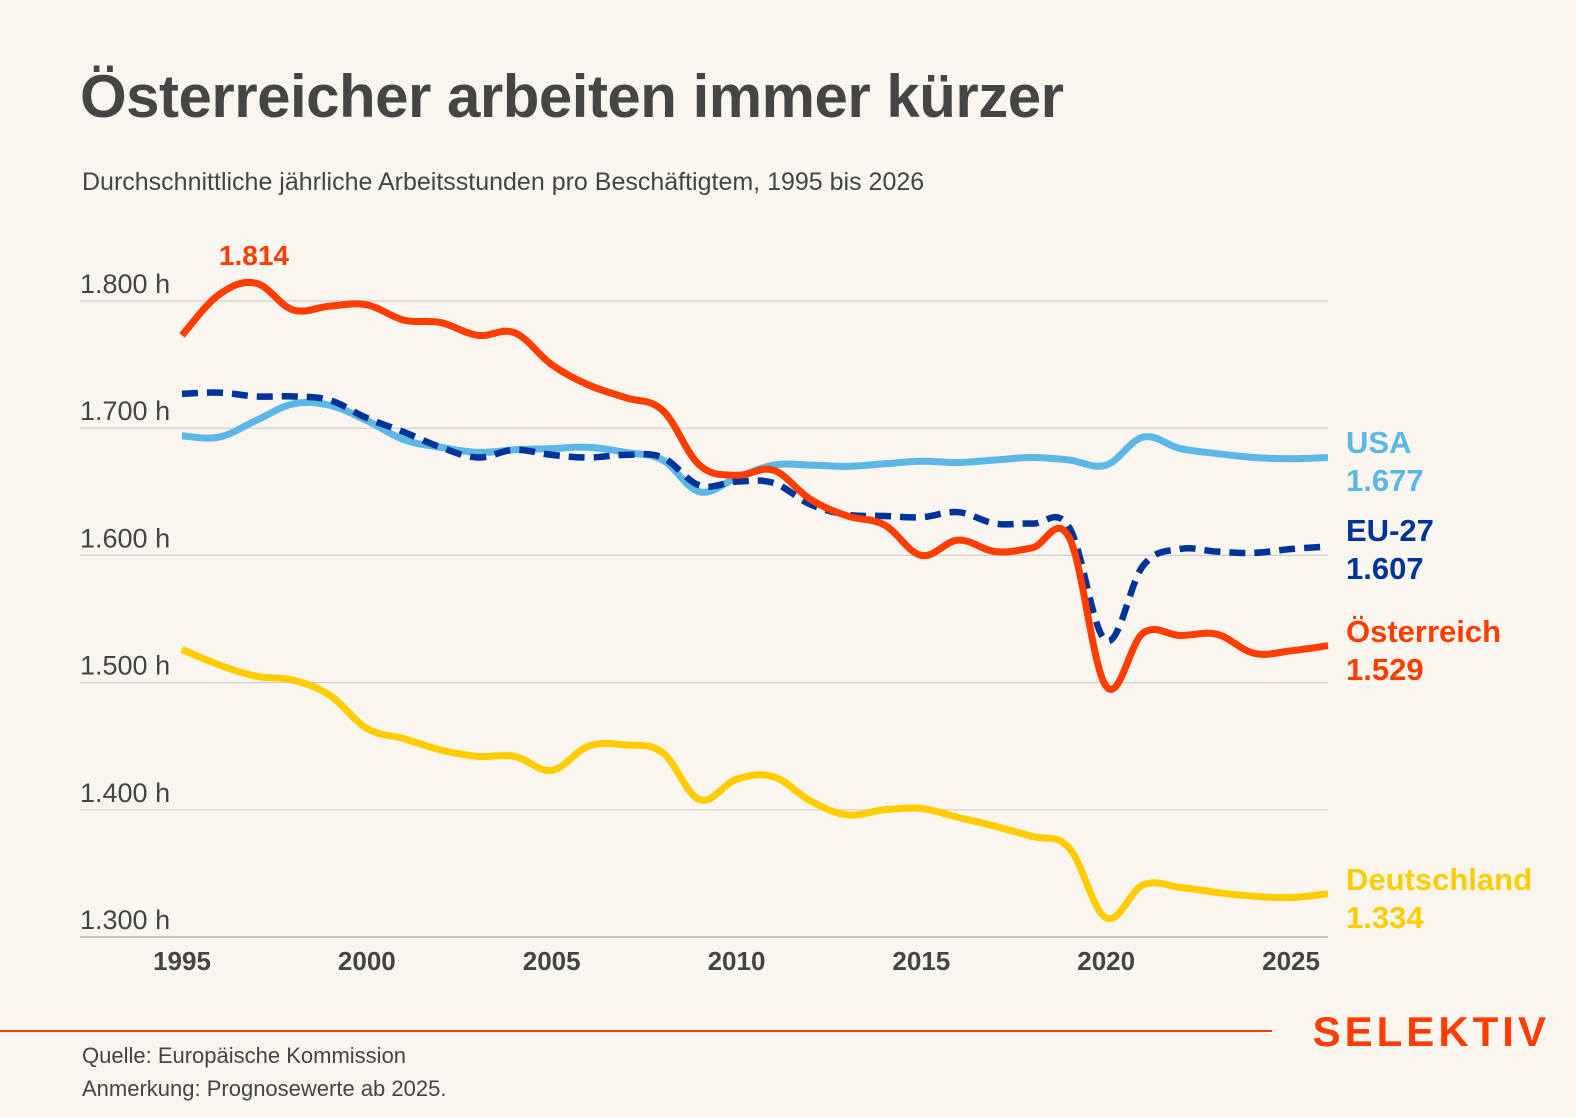 Image resolution: width=1576 pixels, height=1117 pixels. Describe the element at coordinates (755, 447) in the screenshot. I see `series-line-usa` at that location.